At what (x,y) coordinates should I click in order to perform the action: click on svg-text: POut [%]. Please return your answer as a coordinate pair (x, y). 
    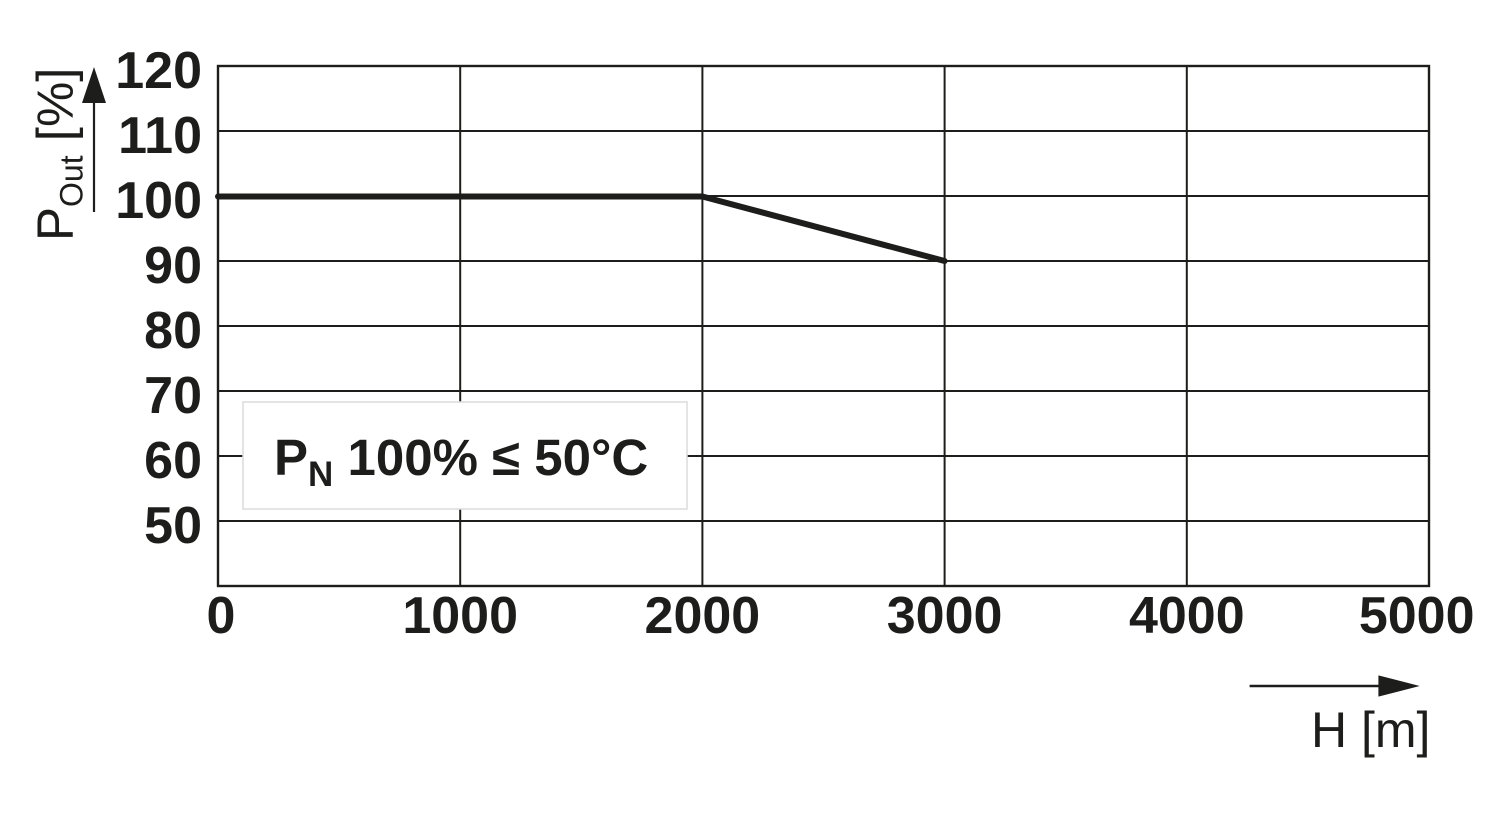
    Looking at the image, I should click on (58, 154).